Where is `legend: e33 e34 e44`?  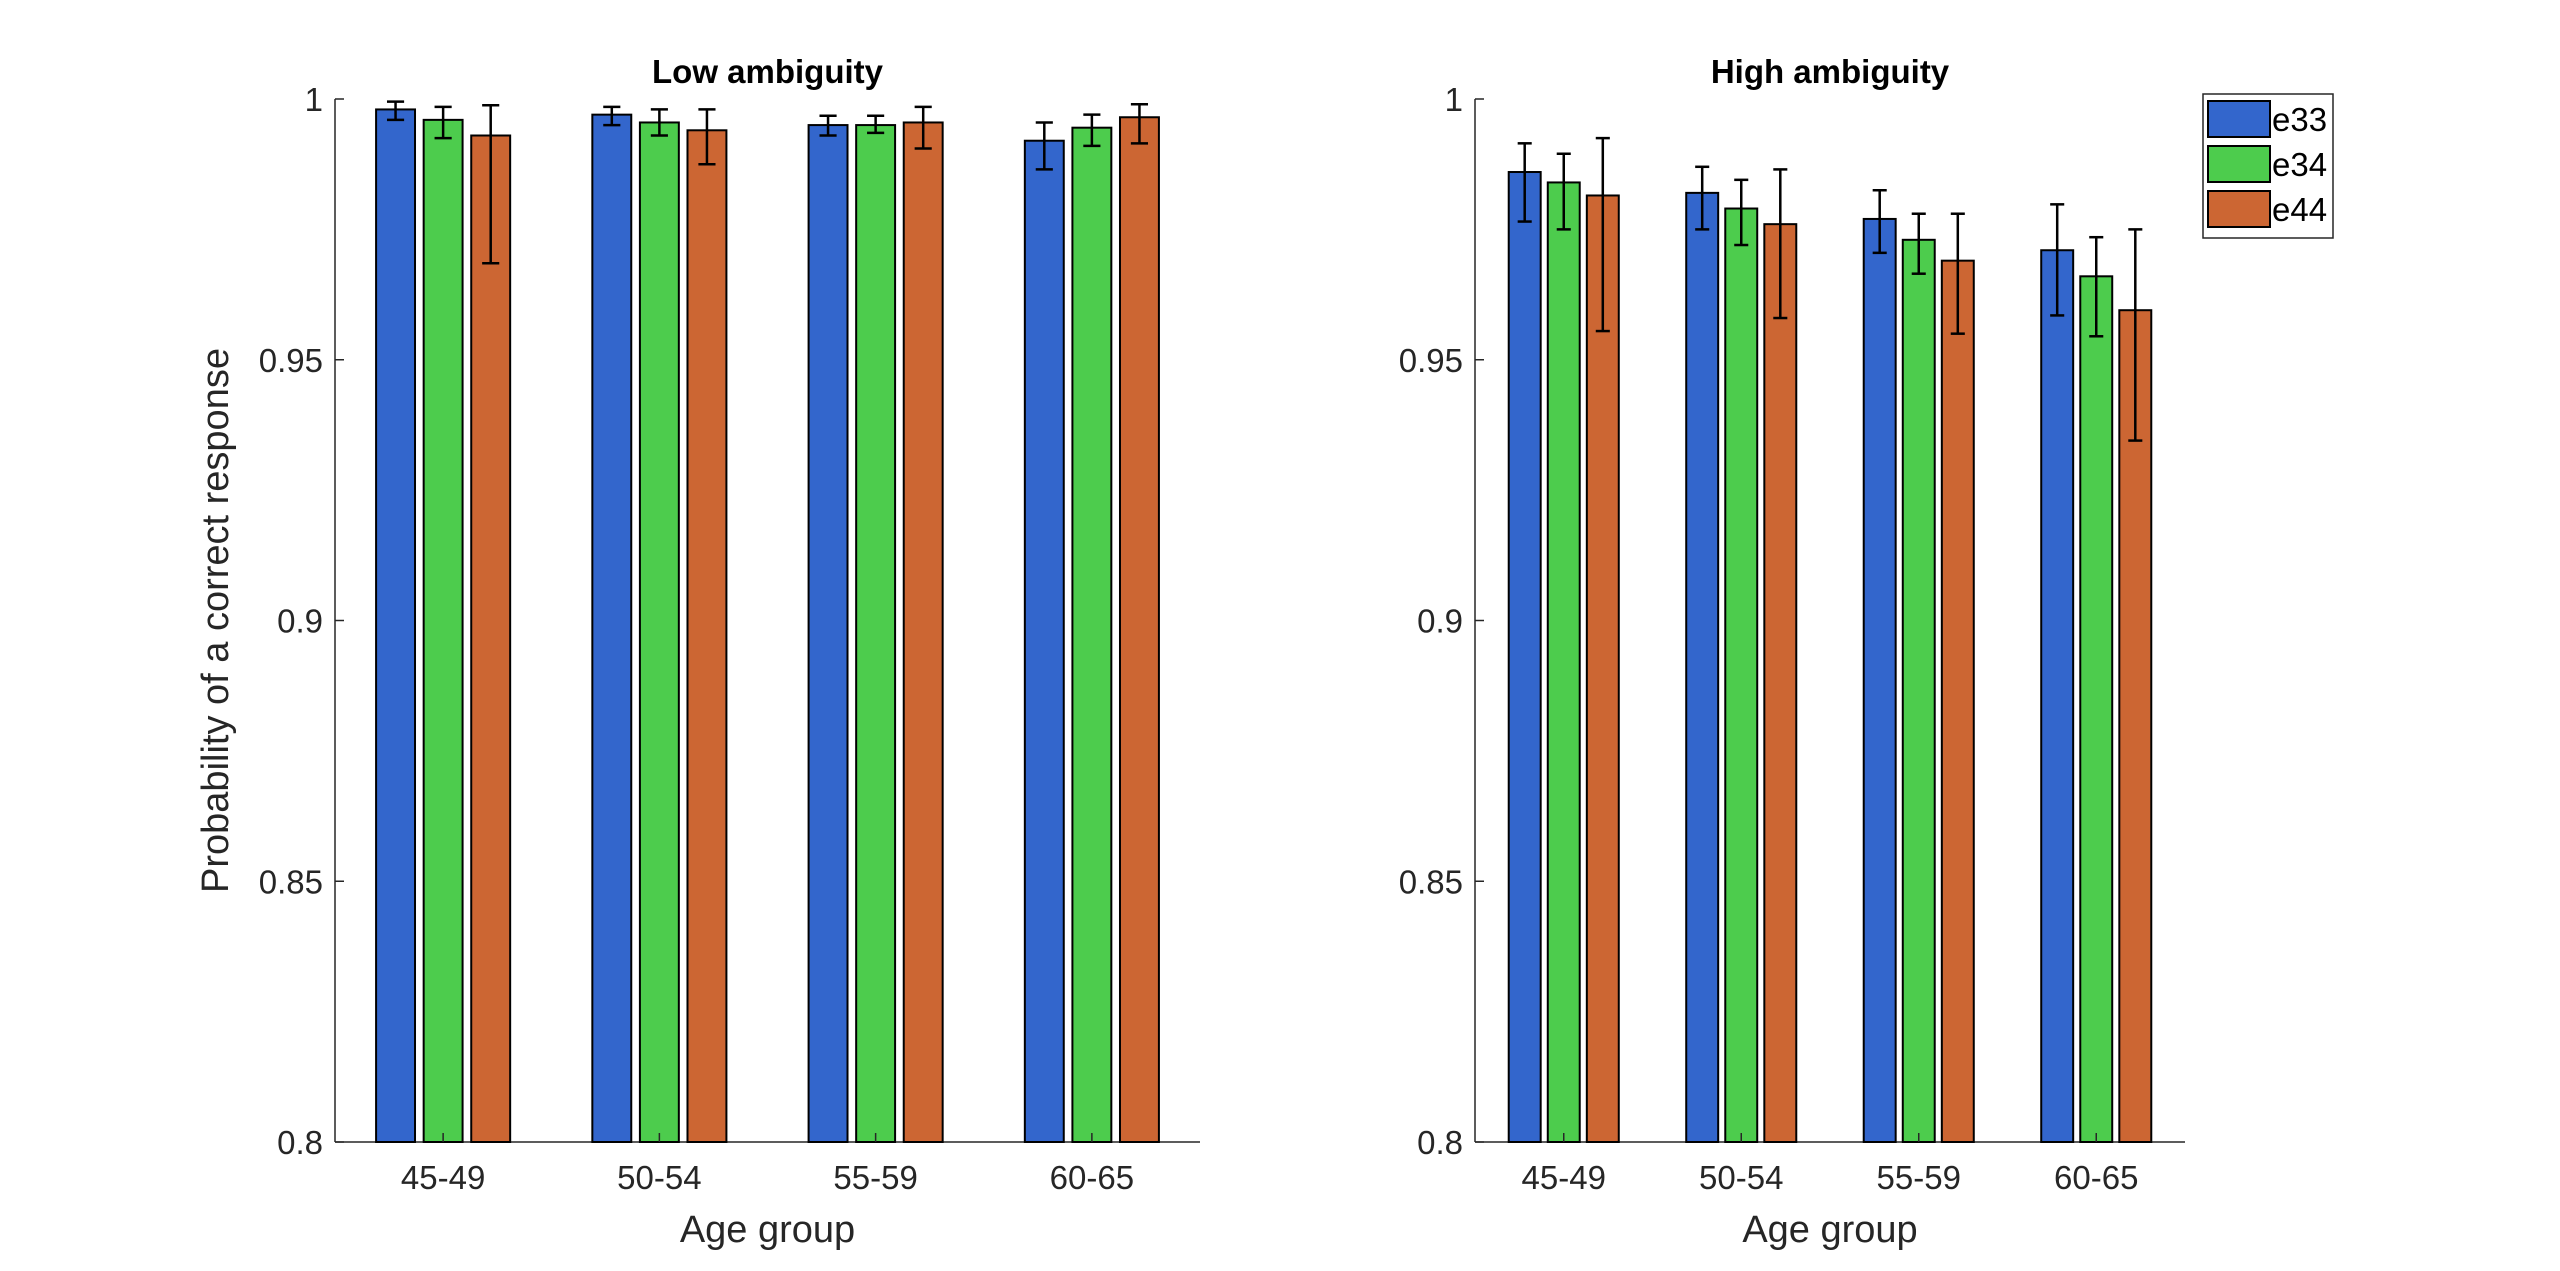
legend: e33 e34 e44 is located at coordinates (2268, 166).